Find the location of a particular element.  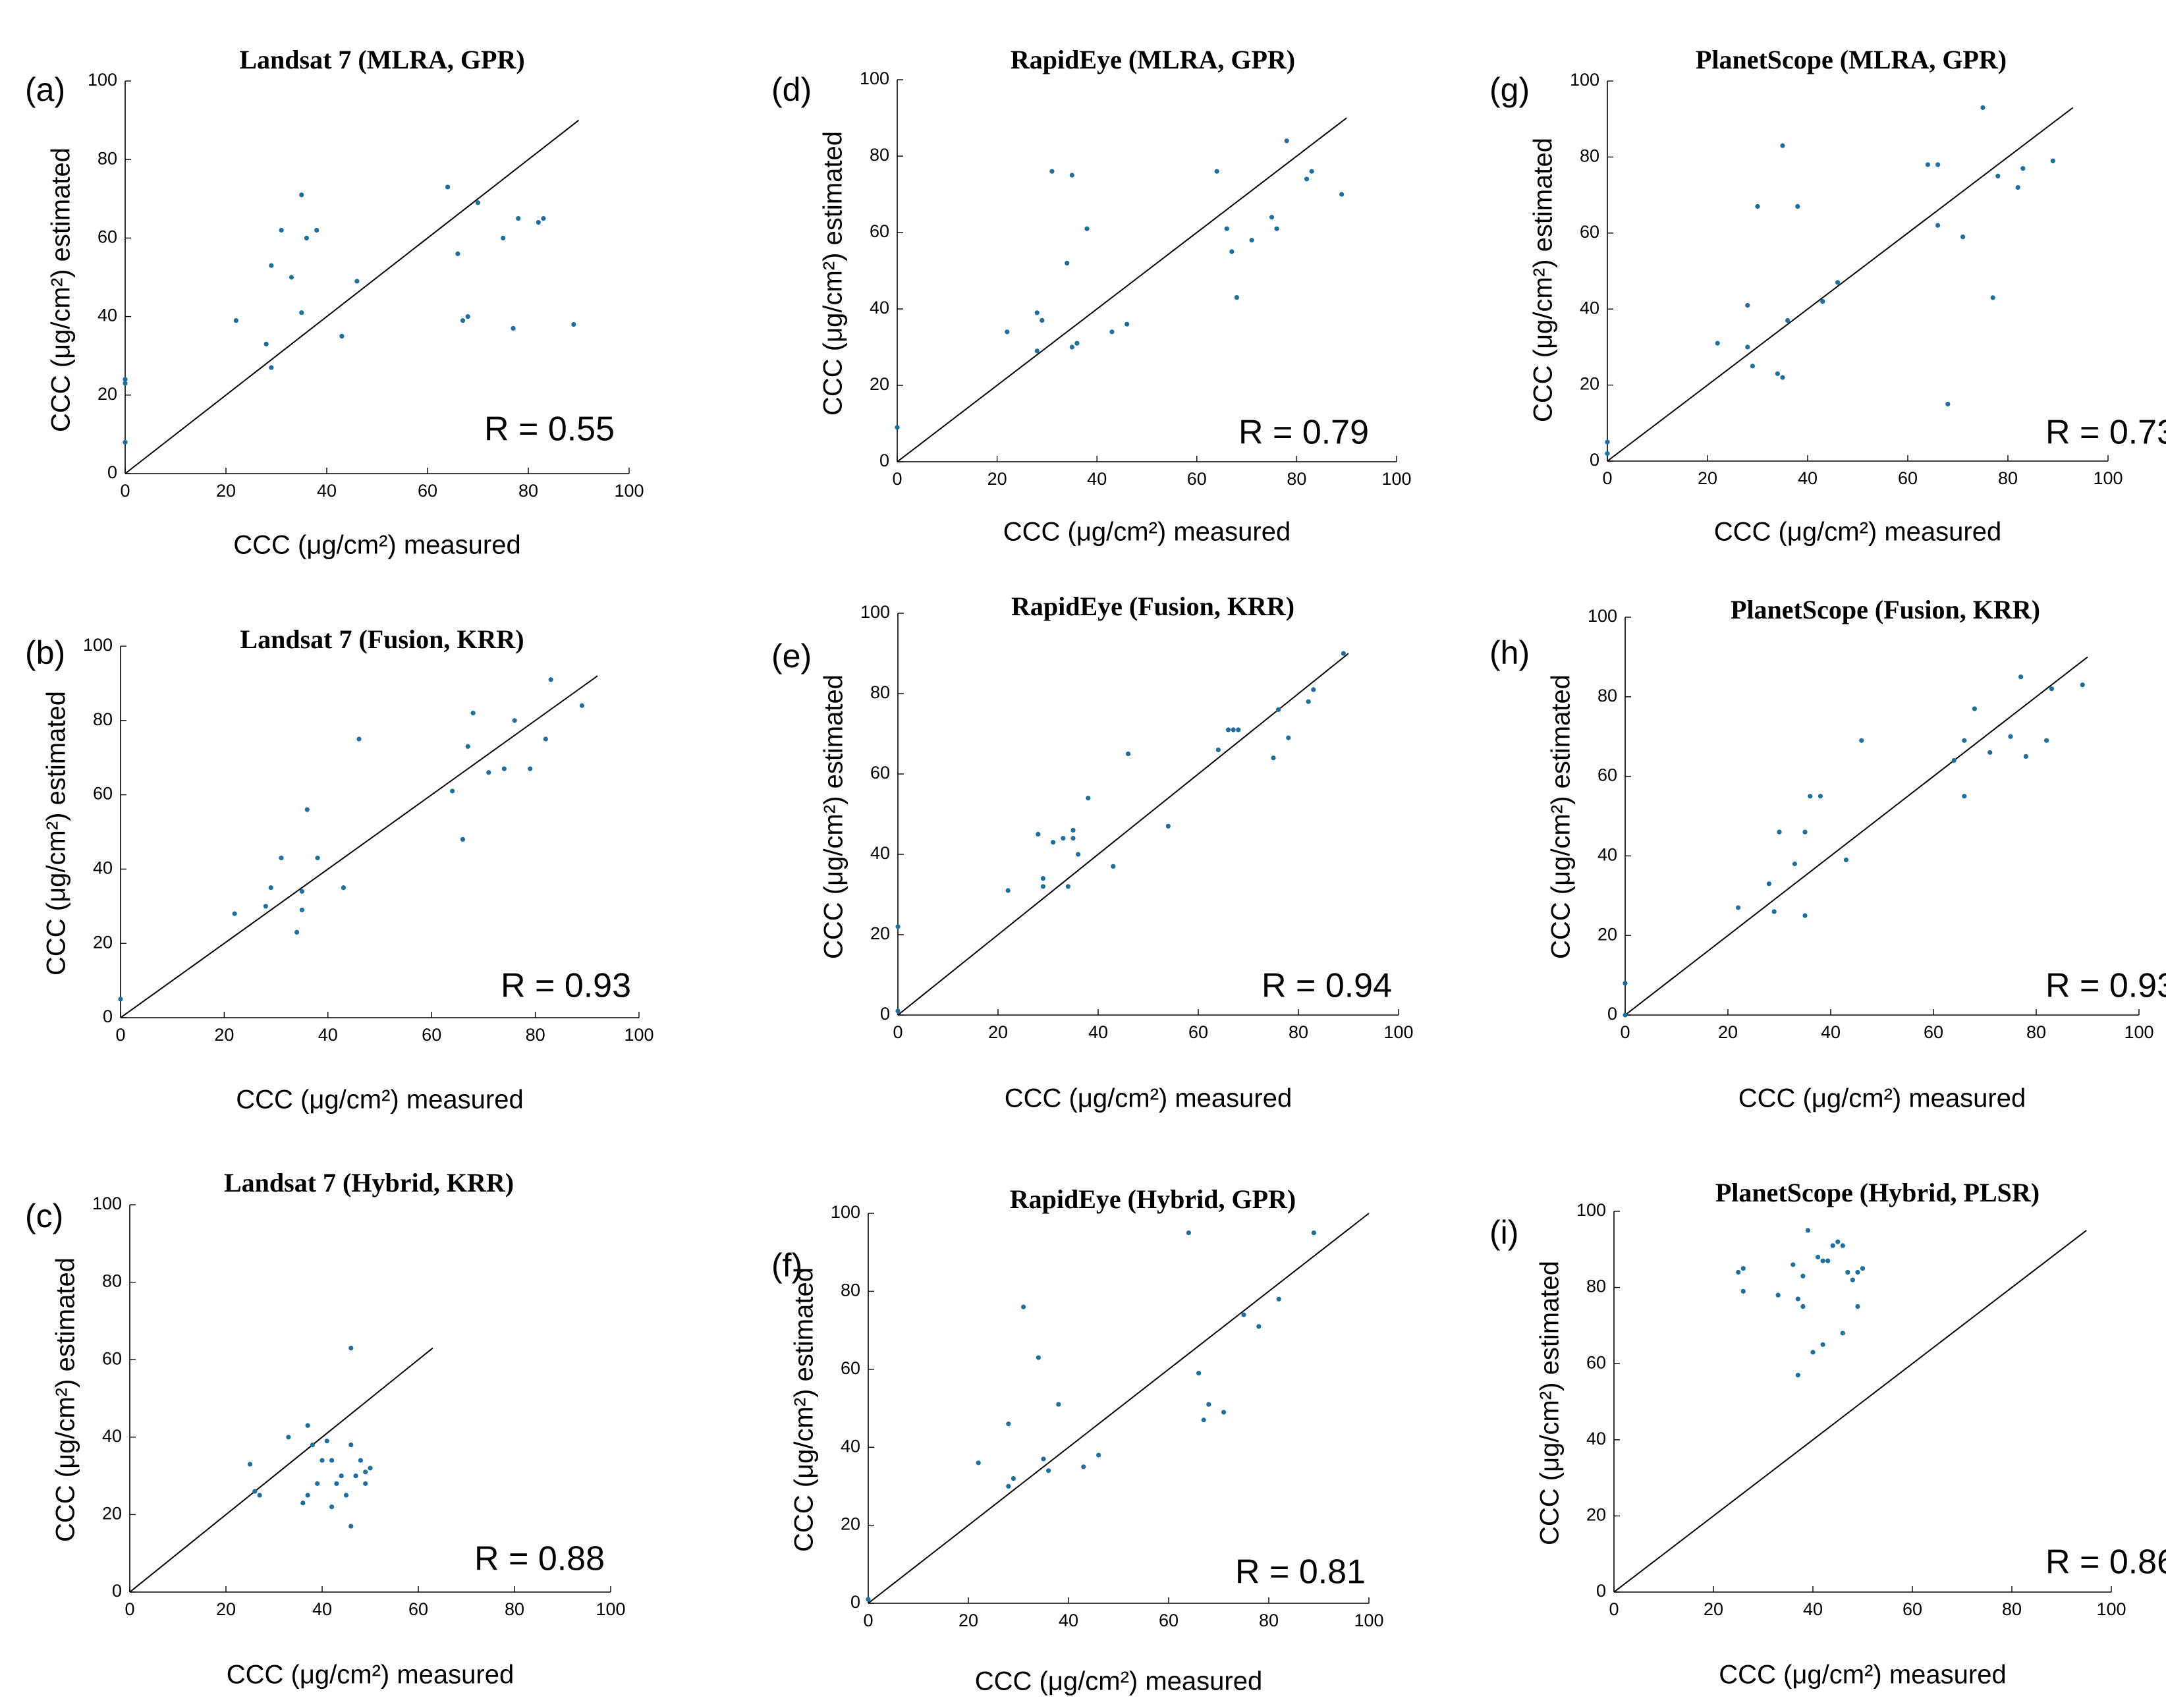

r-value-label: R = 0.55 is located at coordinates (549, 429).